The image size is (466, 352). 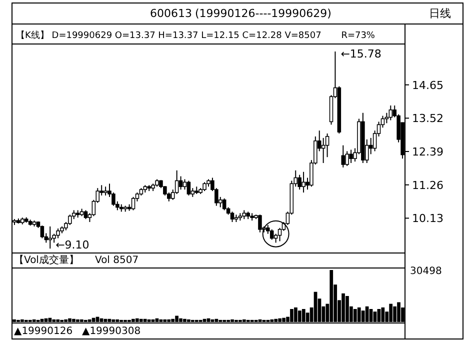 I want to click on y-tick-label: 14.65, so click(x=428, y=85).